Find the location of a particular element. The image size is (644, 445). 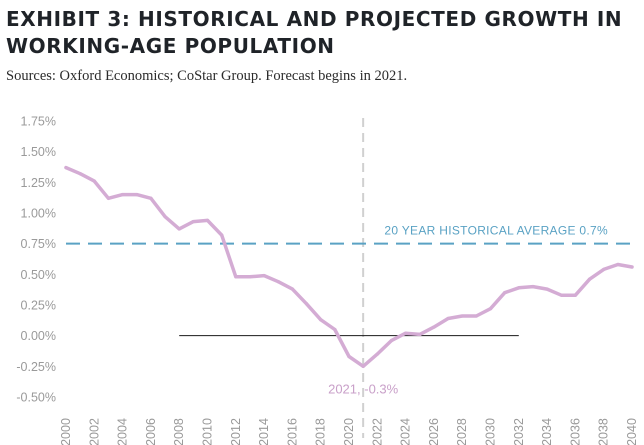

y-tick-label: 0.75% is located at coordinates (38, 244).